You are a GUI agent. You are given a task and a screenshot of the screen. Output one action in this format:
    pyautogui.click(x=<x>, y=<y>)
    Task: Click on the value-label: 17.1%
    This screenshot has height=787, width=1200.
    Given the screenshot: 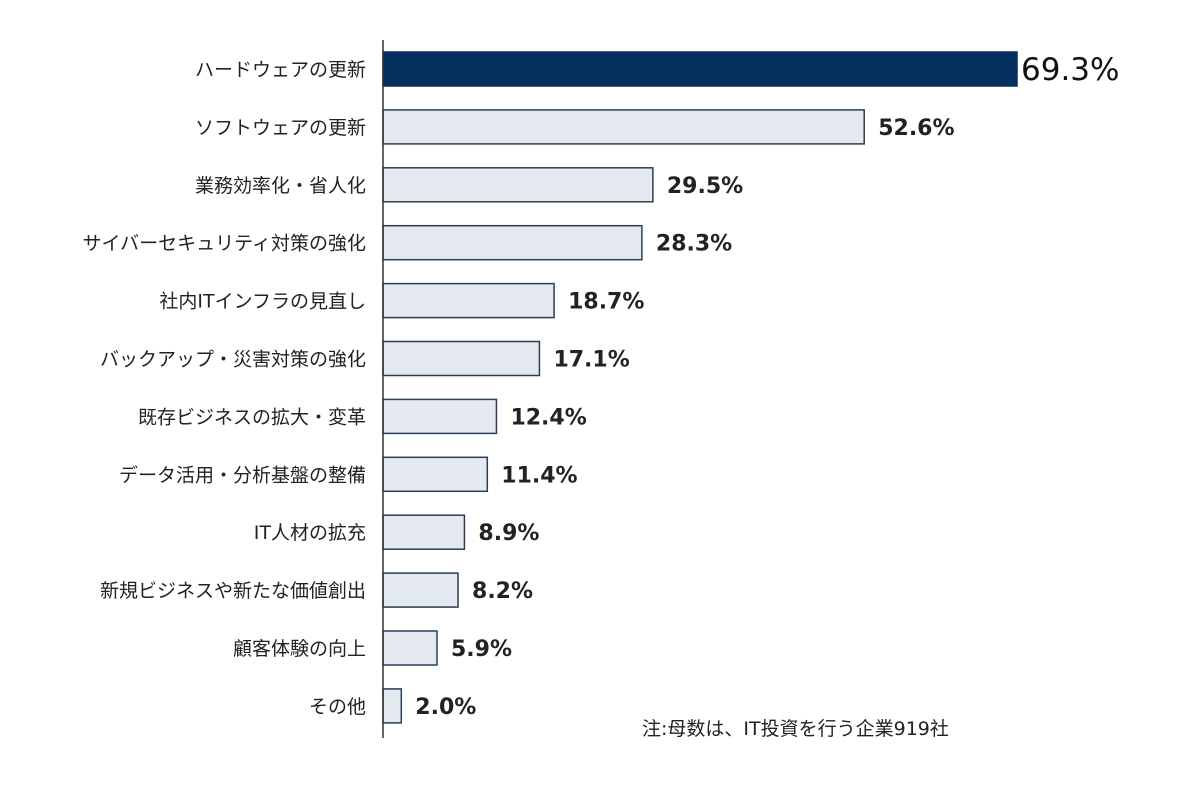 What is the action you would take?
    pyautogui.click(x=591, y=360)
    